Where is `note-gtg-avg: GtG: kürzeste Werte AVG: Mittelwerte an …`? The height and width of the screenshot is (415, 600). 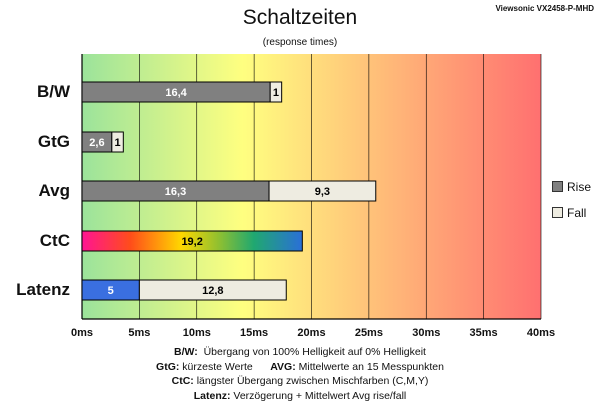
note-gtg-avg: GtG: kürzeste Werte AVG: Mittelwerte an … is located at coordinates (300, 367).